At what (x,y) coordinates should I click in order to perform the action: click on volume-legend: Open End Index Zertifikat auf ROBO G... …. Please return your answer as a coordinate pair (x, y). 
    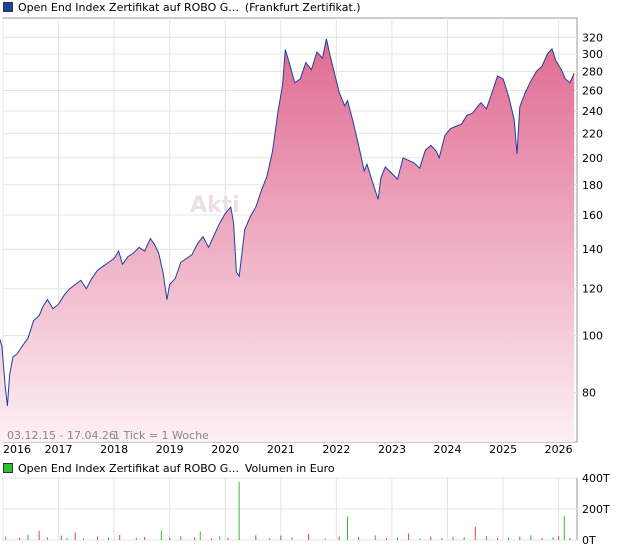
    Looking at the image, I should click on (169, 468).